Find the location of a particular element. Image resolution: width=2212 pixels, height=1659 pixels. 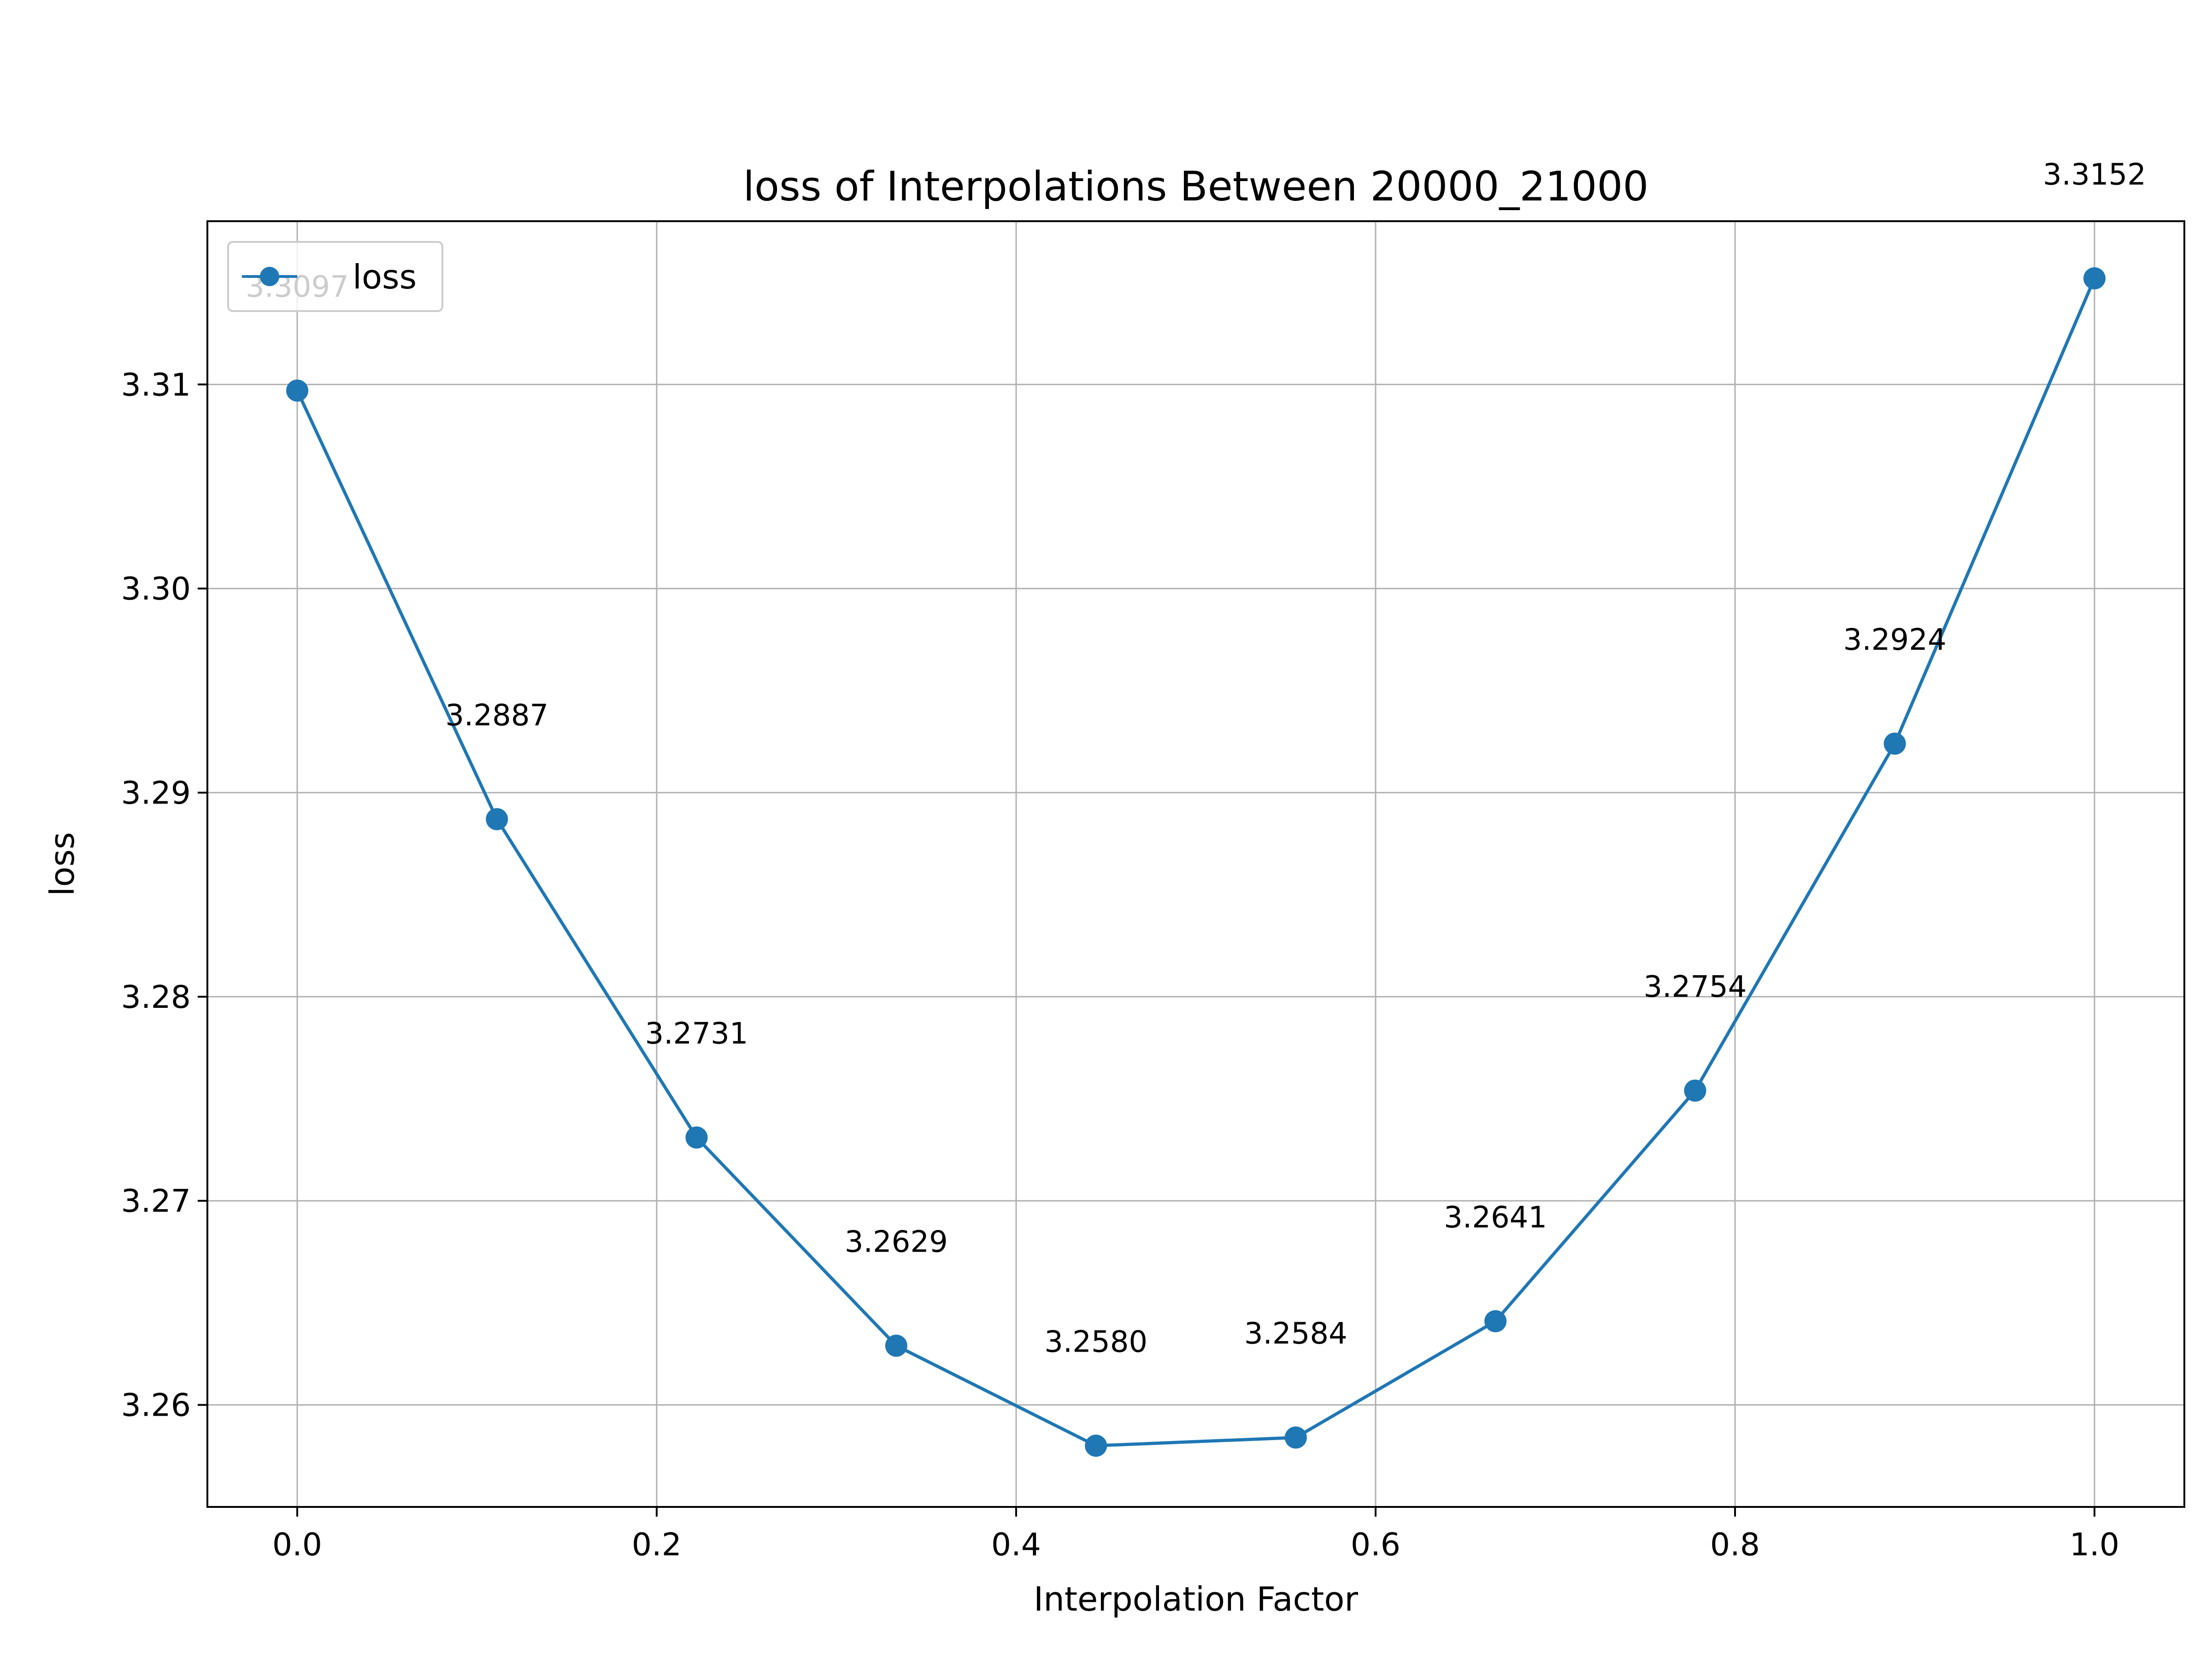

data-label: 3.2584 is located at coordinates (1295, 1334).